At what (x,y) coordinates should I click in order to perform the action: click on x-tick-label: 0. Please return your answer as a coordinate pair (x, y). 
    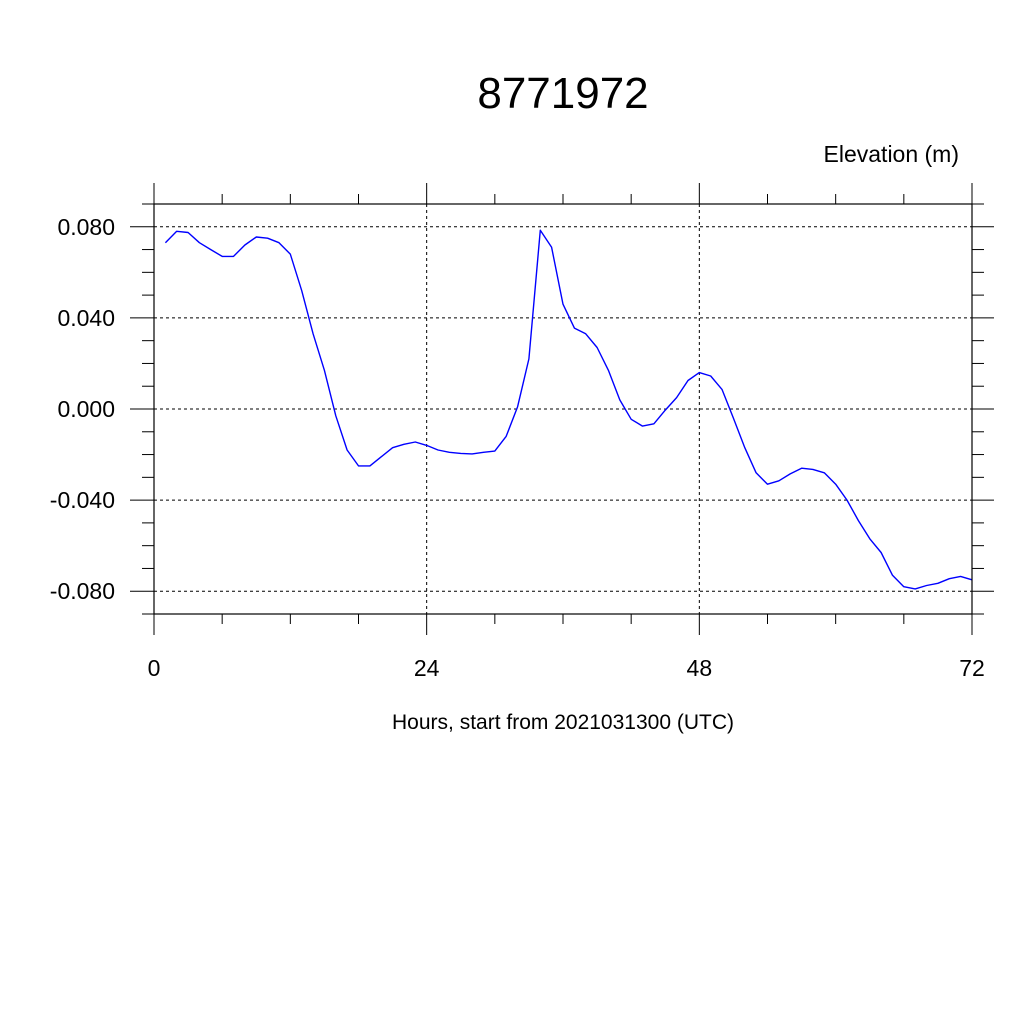
    Looking at the image, I should click on (154, 668).